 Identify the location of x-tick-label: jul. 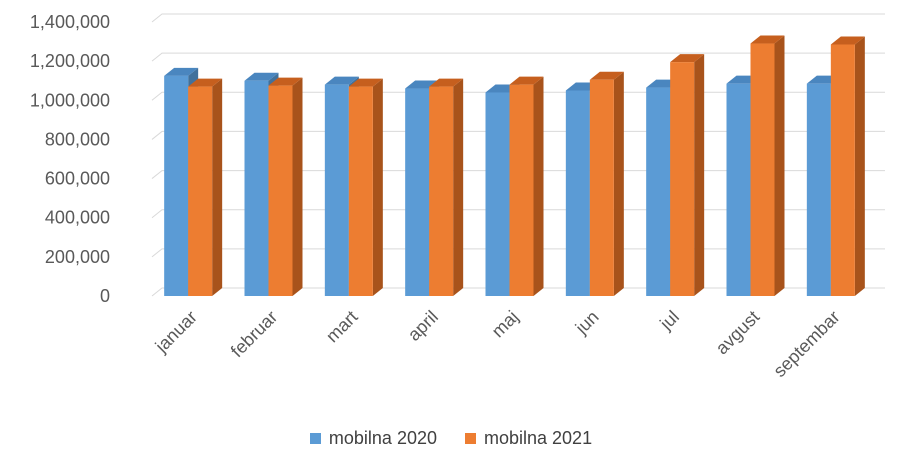
(669, 321).